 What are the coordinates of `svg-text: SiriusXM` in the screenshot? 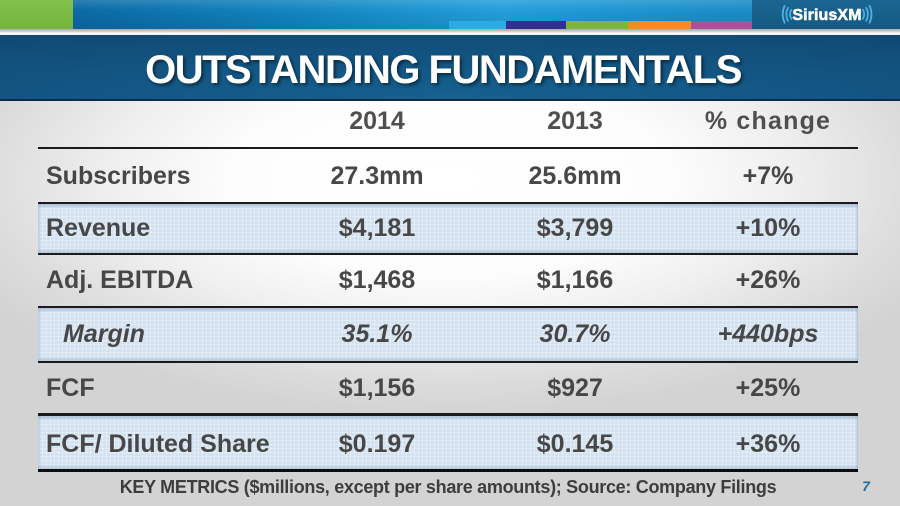 It's located at (826, 15).